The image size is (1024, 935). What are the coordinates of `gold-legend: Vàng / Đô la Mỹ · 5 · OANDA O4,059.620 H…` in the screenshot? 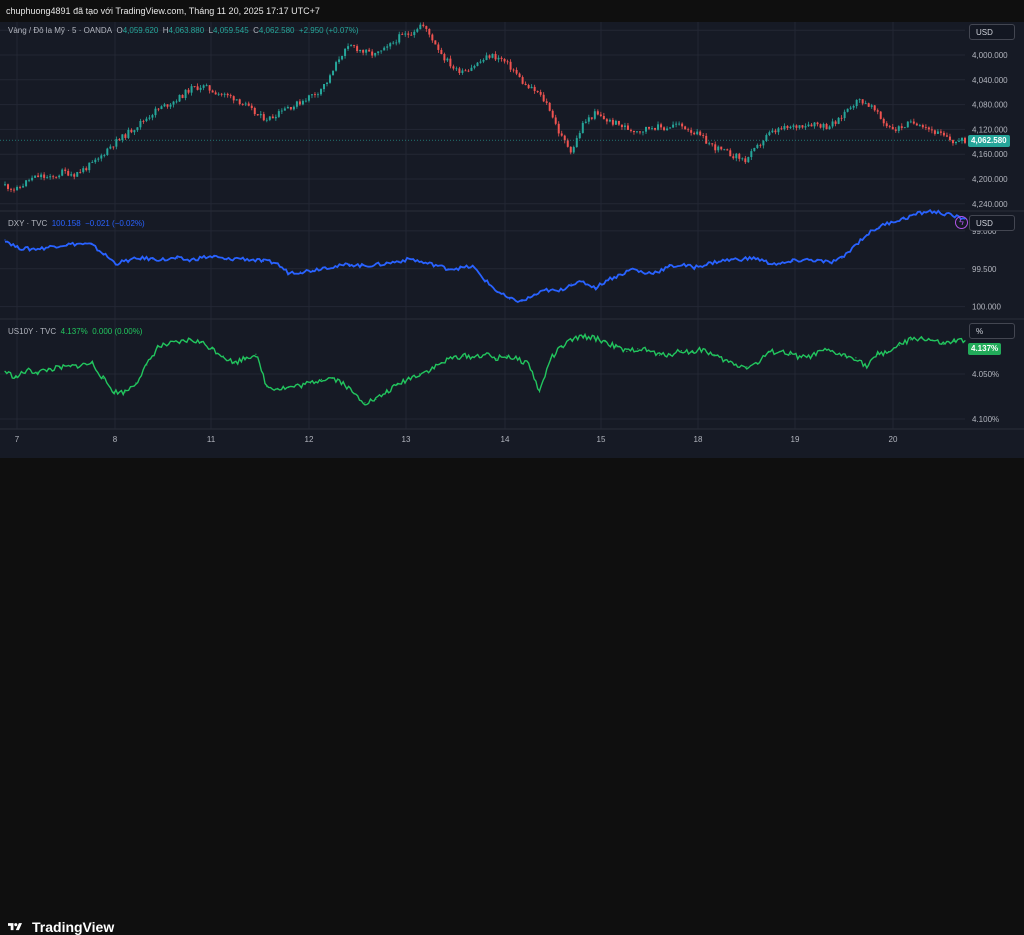 It's located at (183, 30).